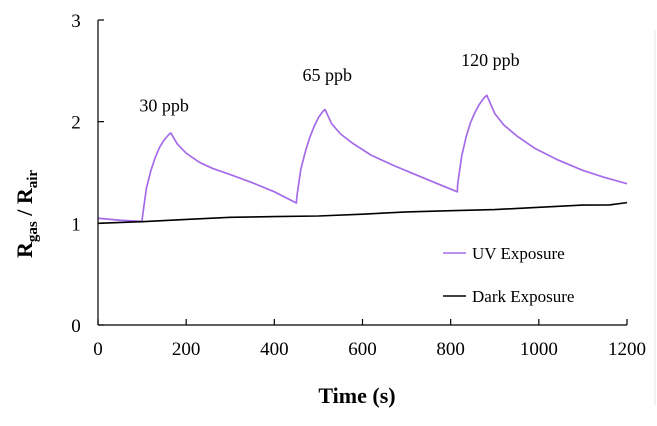 This screenshot has height=426, width=657. I want to click on y-tick-label: 0, so click(76, 326).